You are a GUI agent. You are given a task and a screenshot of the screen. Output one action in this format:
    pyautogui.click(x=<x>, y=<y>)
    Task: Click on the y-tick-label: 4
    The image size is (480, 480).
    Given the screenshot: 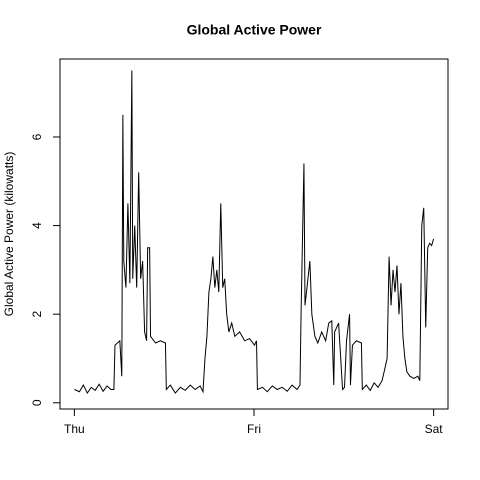 What is the action you would take?
    pyautogui.click(x=37, y=225)
    